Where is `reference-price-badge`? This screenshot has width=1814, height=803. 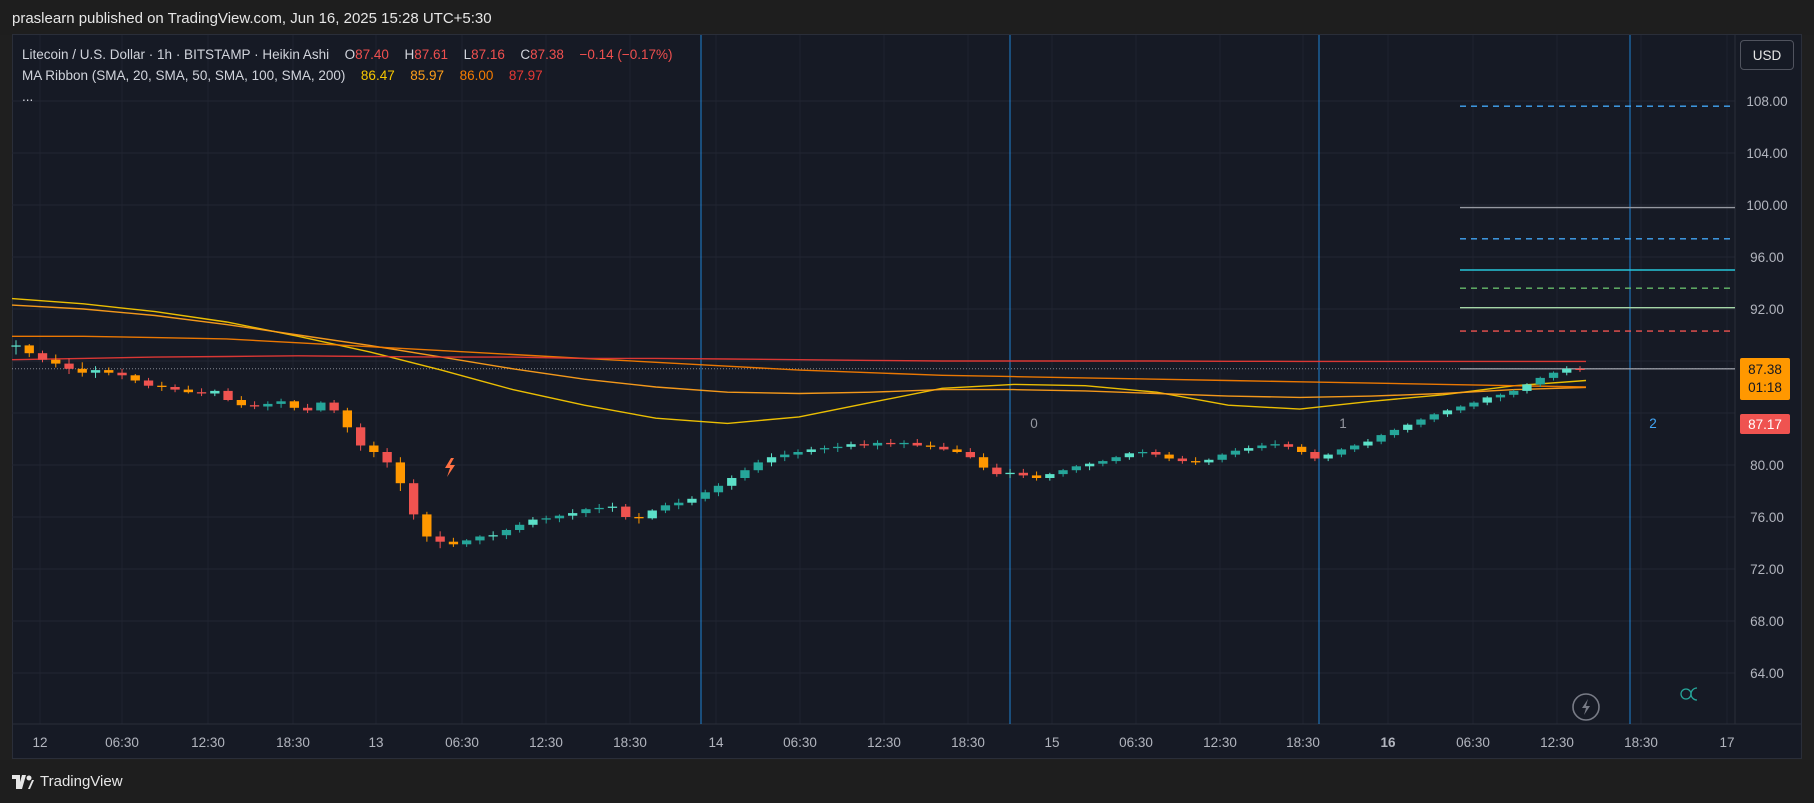 reference-price-badge is located at coordinates (1765, 424).